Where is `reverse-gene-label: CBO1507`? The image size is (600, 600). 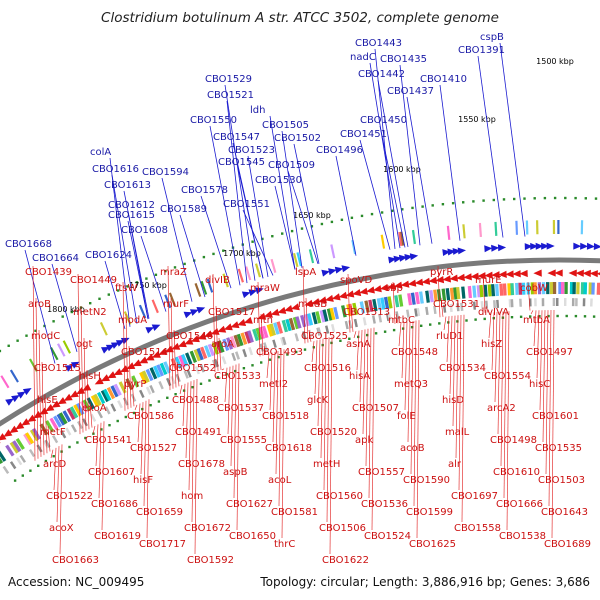 reverse-gene-label: CBO1507 is located at coordinates (375, 408).